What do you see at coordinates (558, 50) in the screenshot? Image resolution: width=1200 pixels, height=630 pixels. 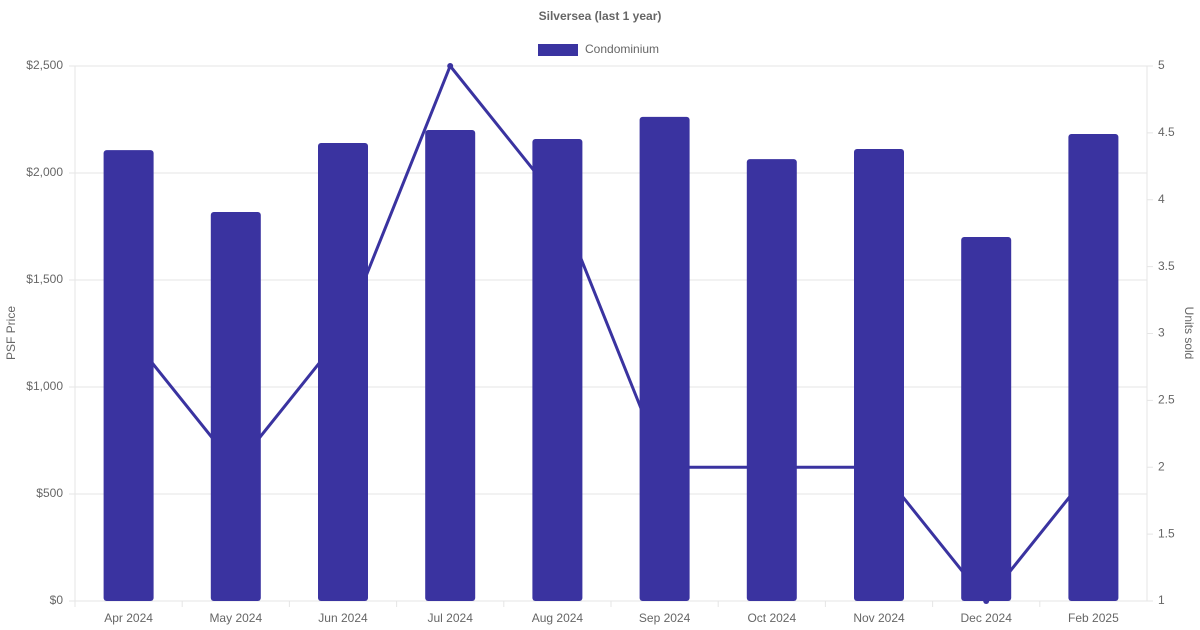 I see `legend-swatch` at bounding box center [558, 50].